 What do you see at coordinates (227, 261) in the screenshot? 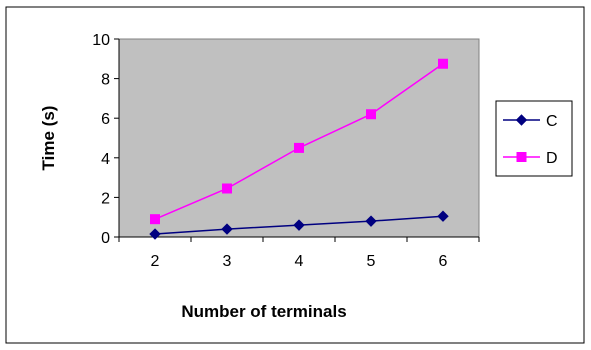
I see `x-tick-label: 3` at bounding box center [227, 261].